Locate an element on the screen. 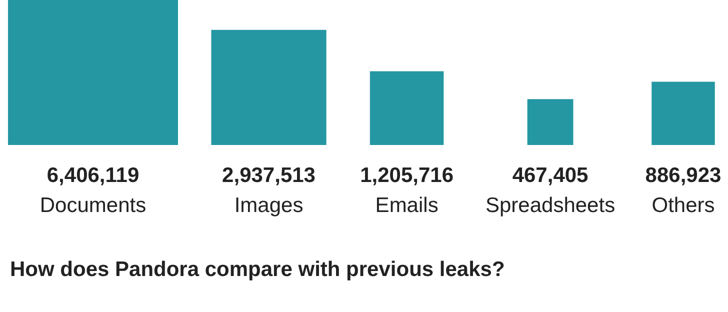 Image resolution: width=728 pixels, height=312 pixels. category-label: Emails is located at coordinates (406, 205).